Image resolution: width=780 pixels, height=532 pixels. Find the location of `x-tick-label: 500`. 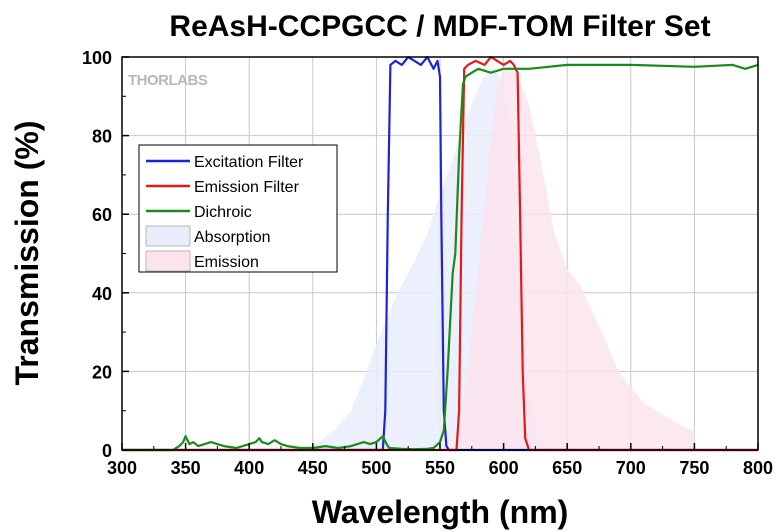

x-tick-label: 500 is located at coordinates (376, 468).